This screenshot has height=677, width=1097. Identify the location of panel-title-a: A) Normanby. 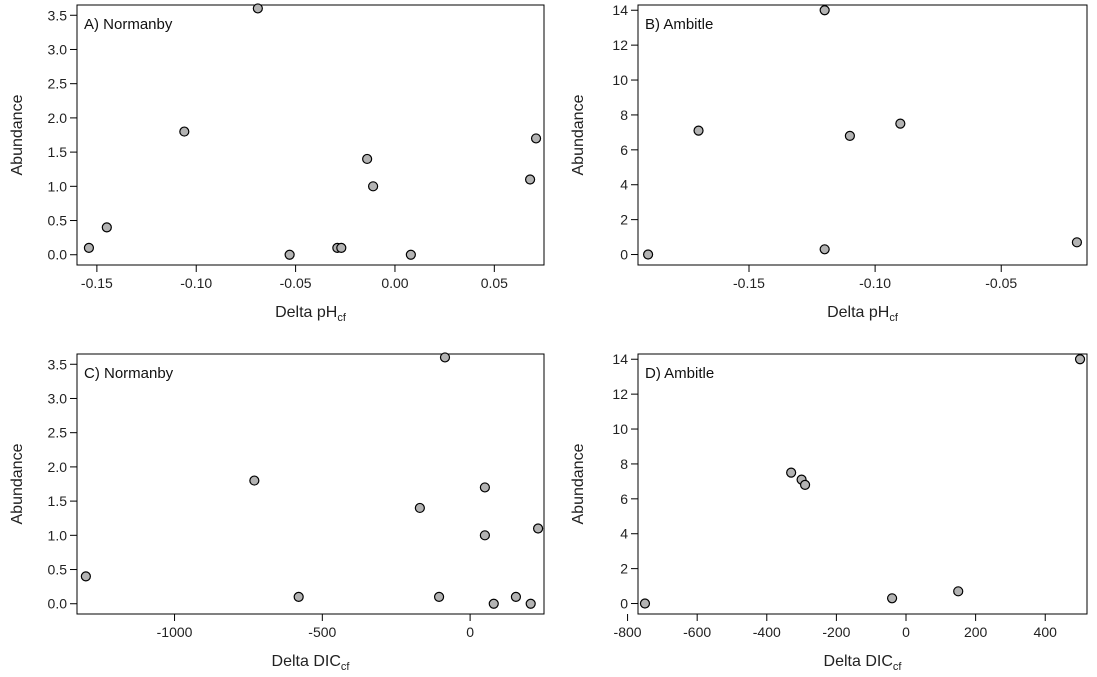
(128, 24).